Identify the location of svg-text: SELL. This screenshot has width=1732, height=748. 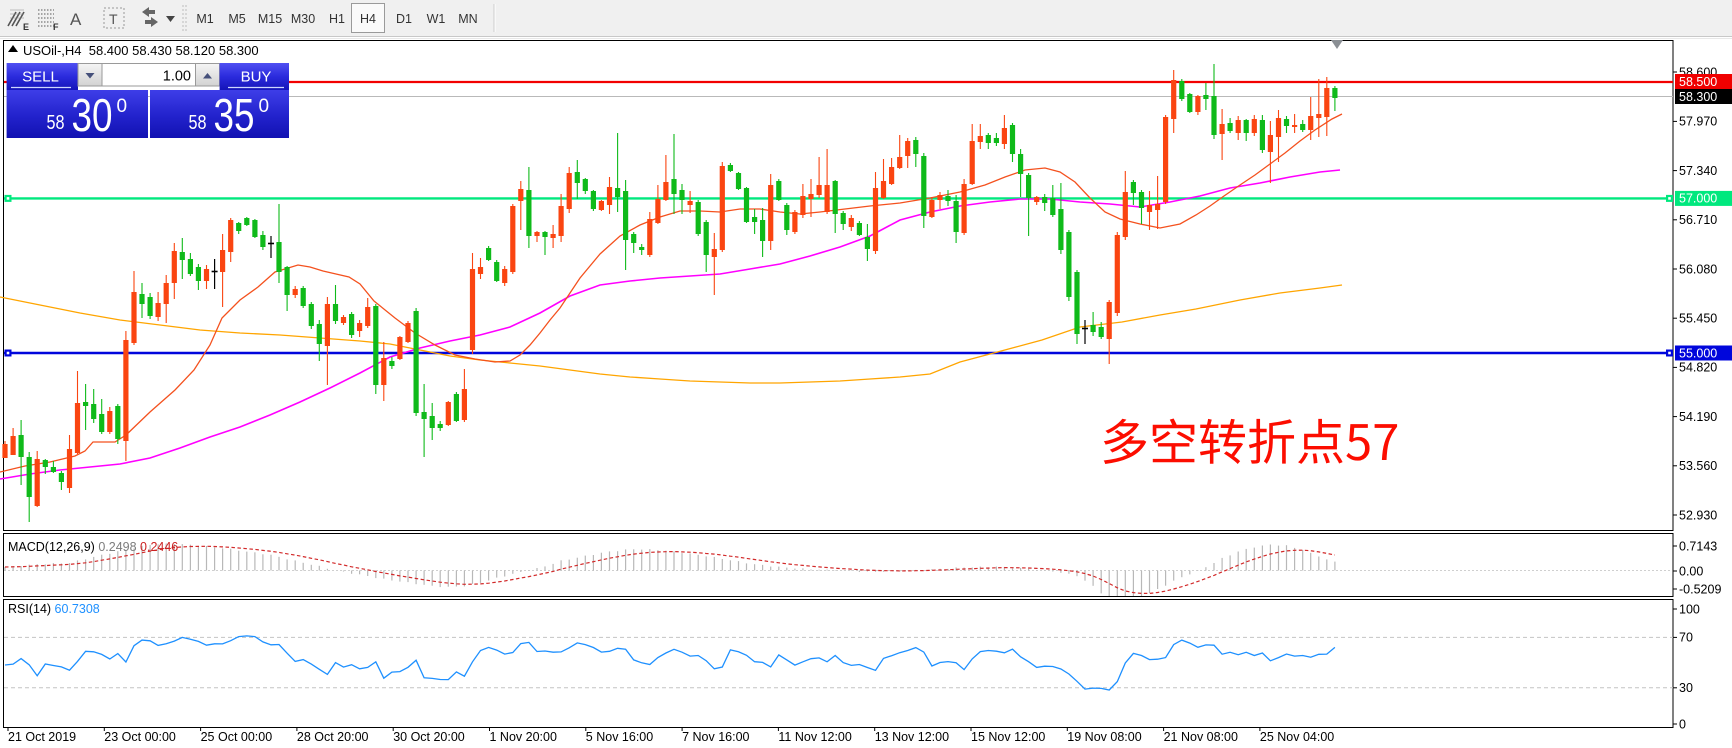
(40, 77).